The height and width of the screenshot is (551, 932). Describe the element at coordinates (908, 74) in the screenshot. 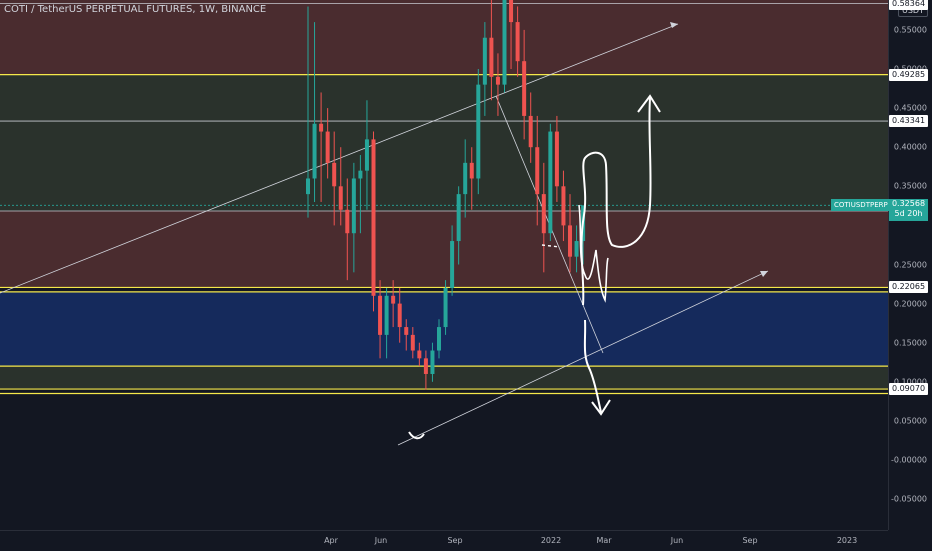

I see `level-price-tag: 0.49285` at that location.